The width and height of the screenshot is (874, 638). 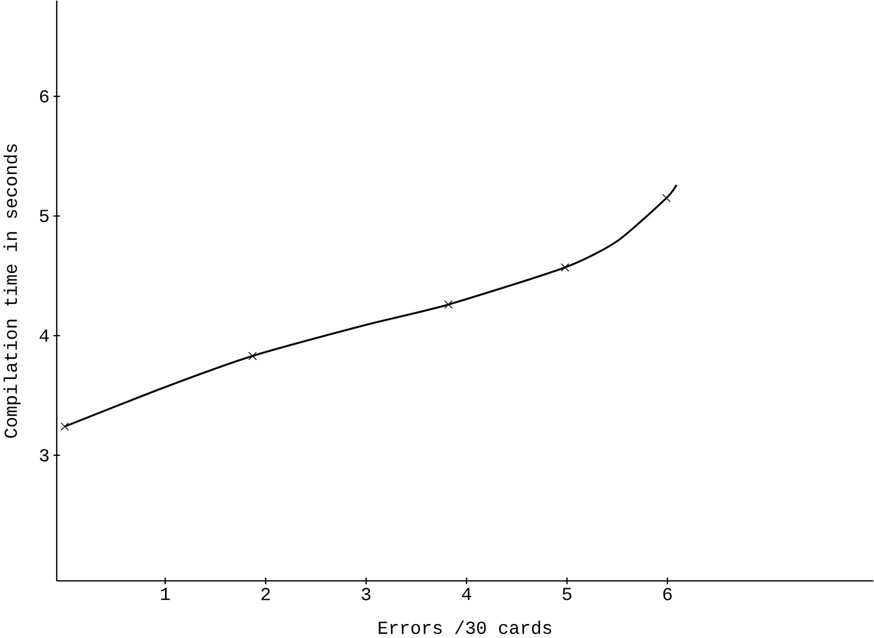 I want to click on y-tick-label: 4, so click(x=44, y=336).